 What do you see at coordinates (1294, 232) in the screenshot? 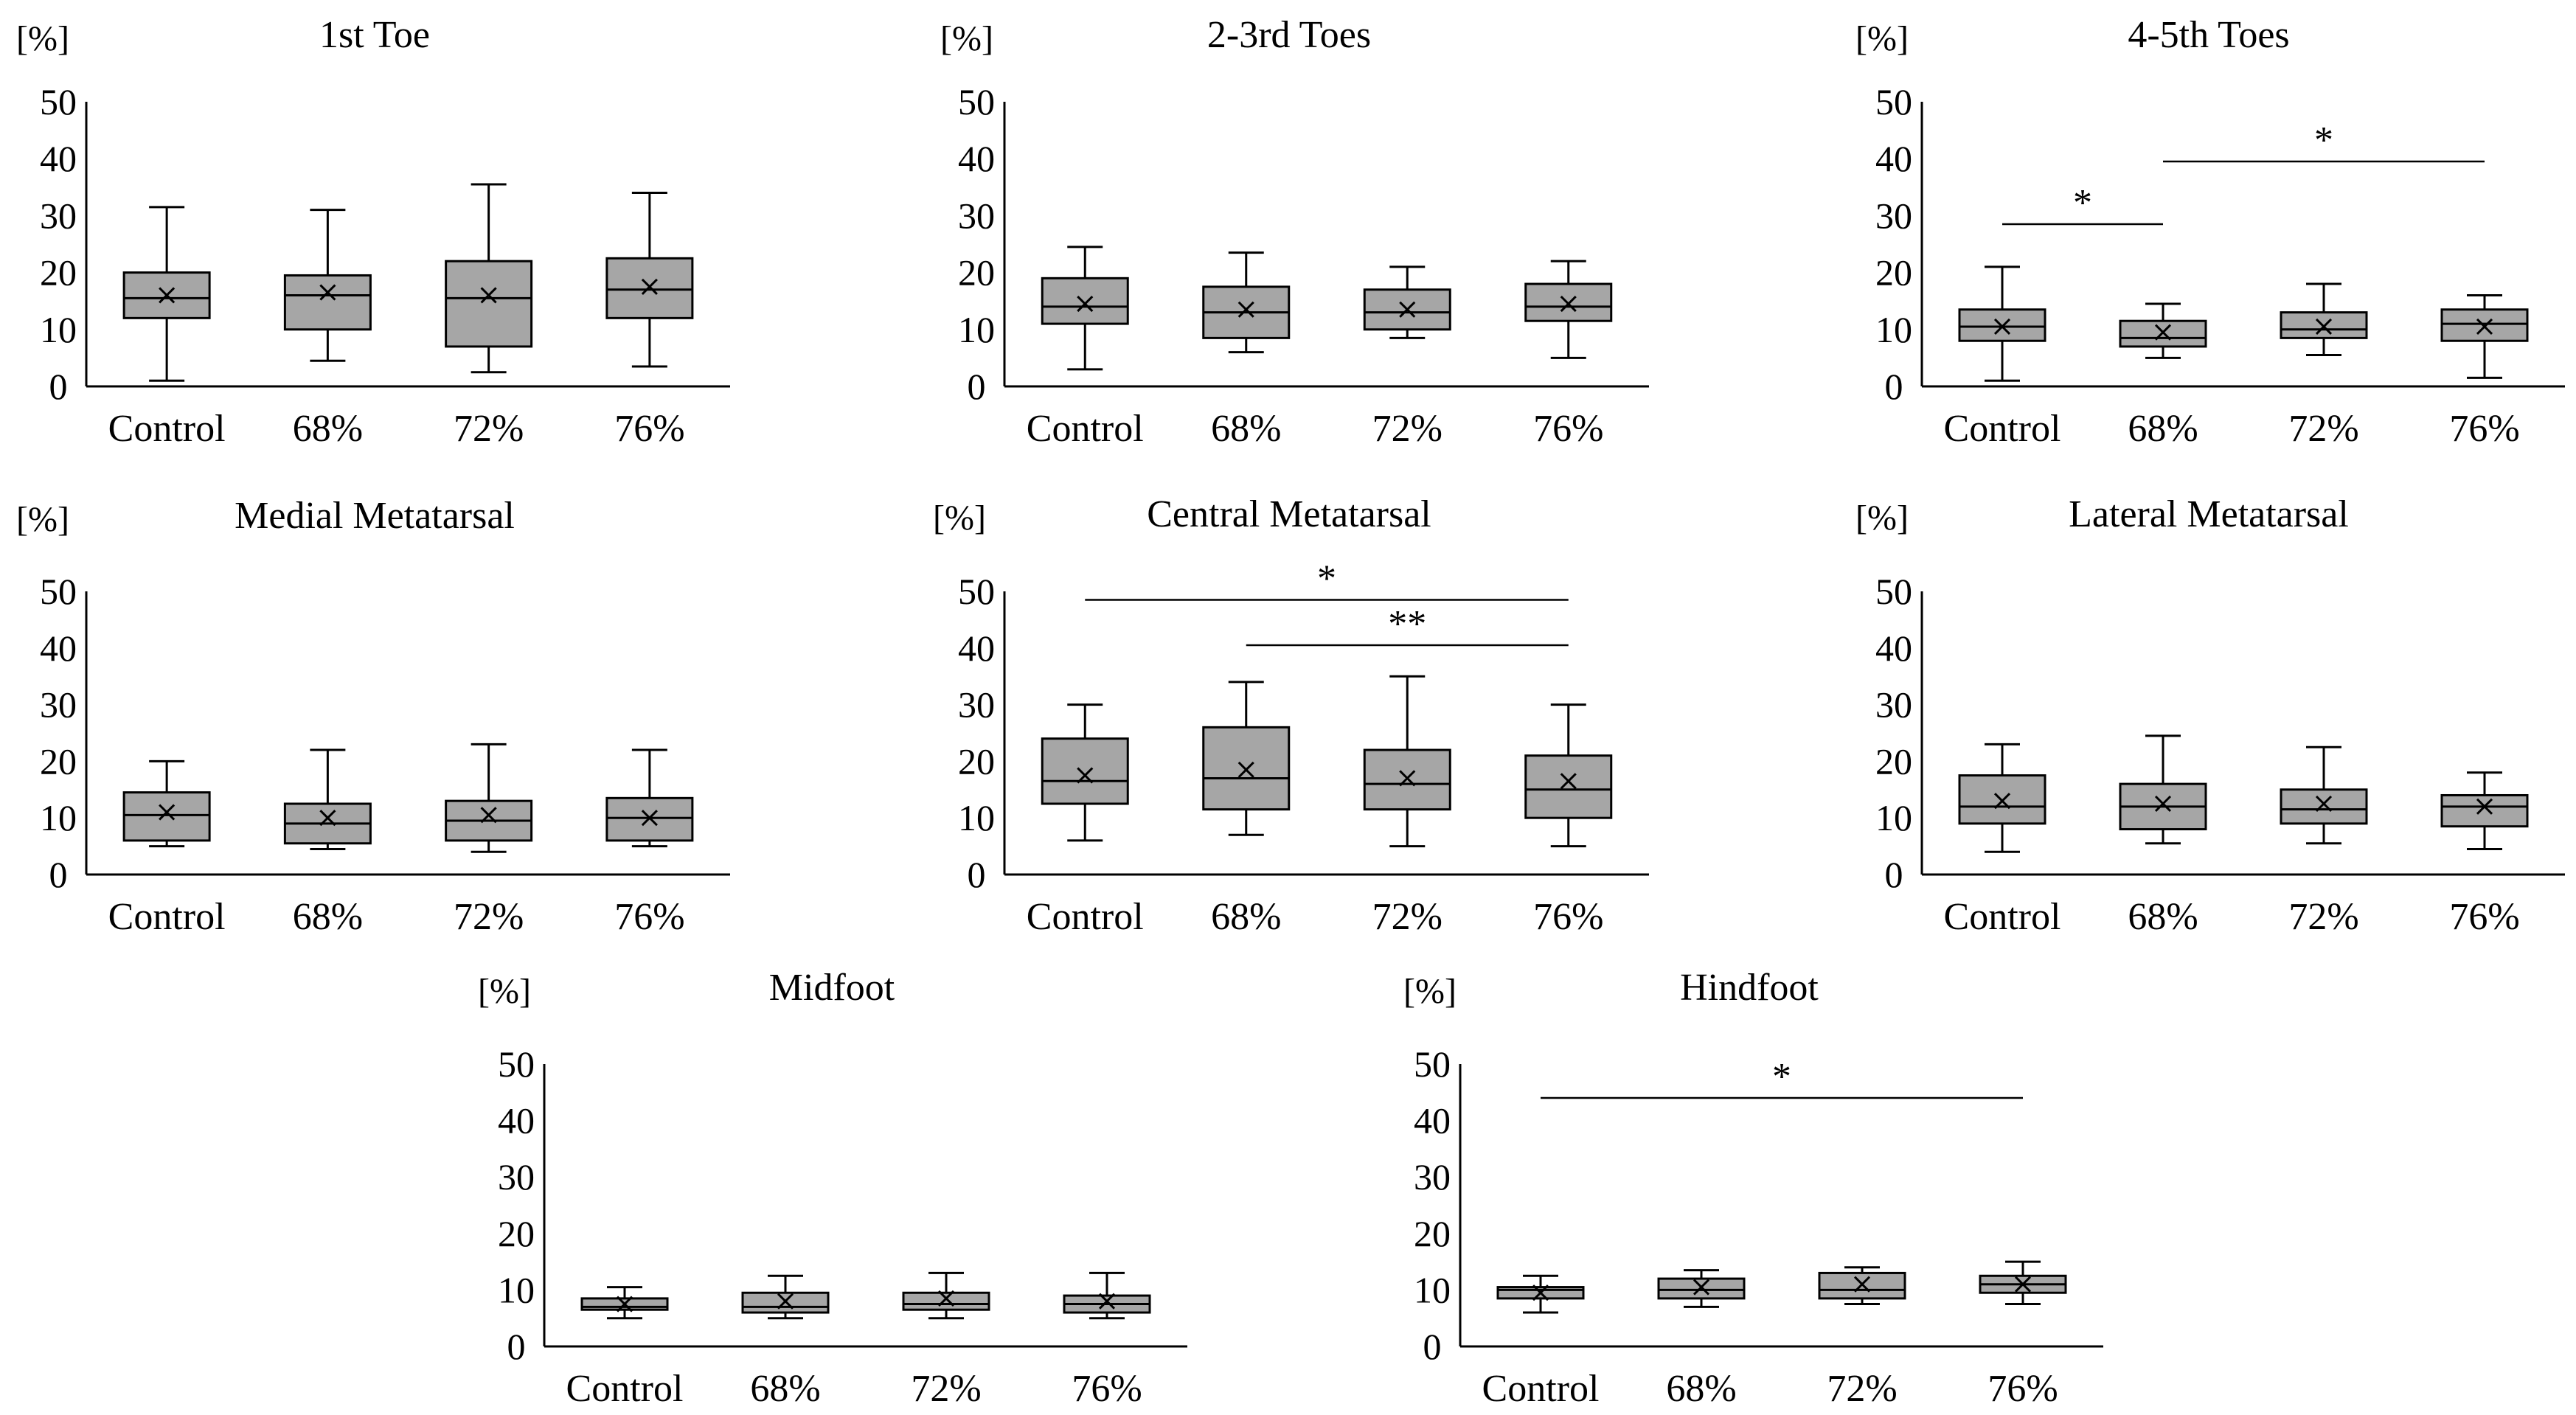
I see `chart-panel: 2-3rd Toes [%] 0 10 20 30 40 50 Control 68% 72% 76%` at bounding box center [1294, 232].